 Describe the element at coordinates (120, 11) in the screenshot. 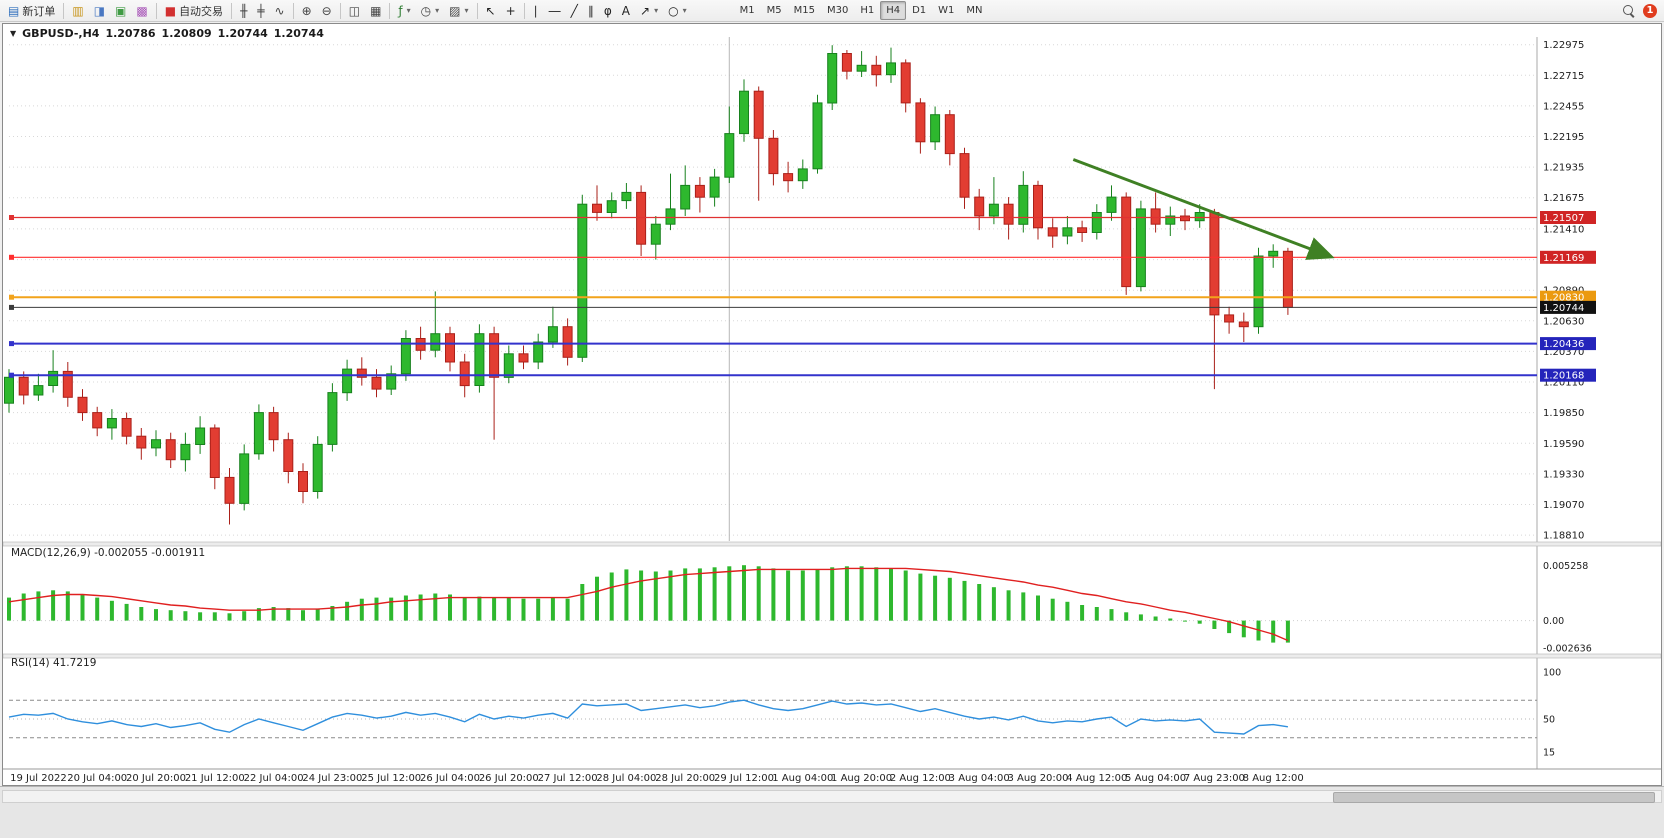

I see `market-watch-icon: ▣` at that location.